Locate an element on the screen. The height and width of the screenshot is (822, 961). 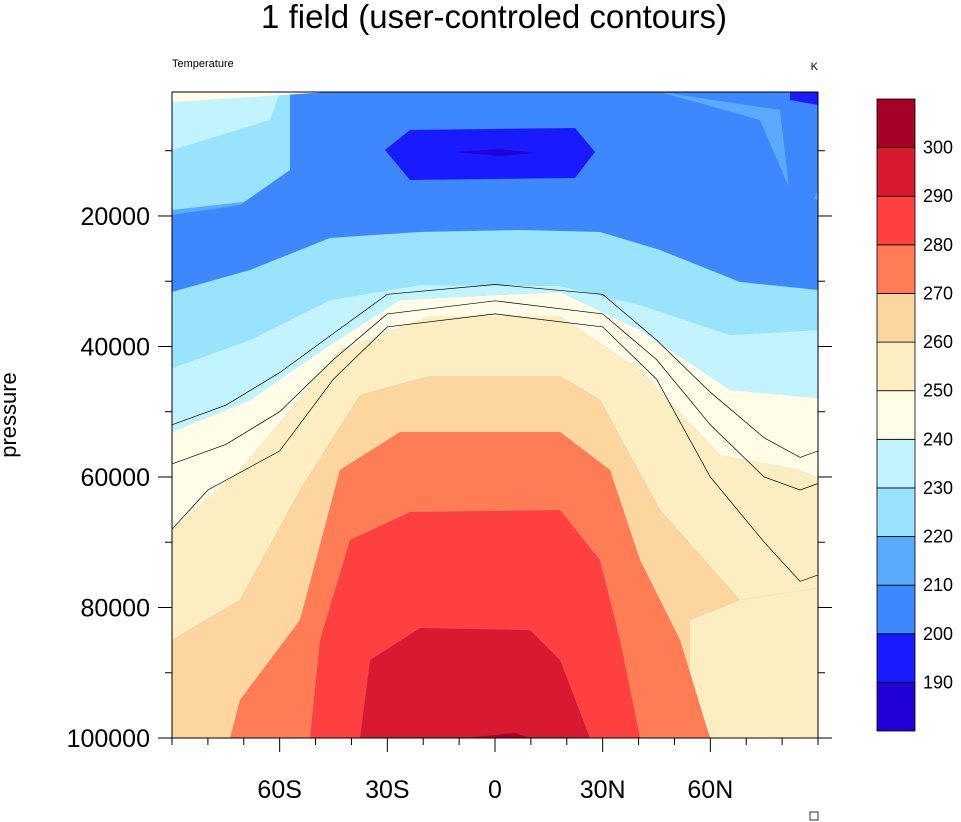
colorbar-label: 270 is located at coordinates (938, 293).